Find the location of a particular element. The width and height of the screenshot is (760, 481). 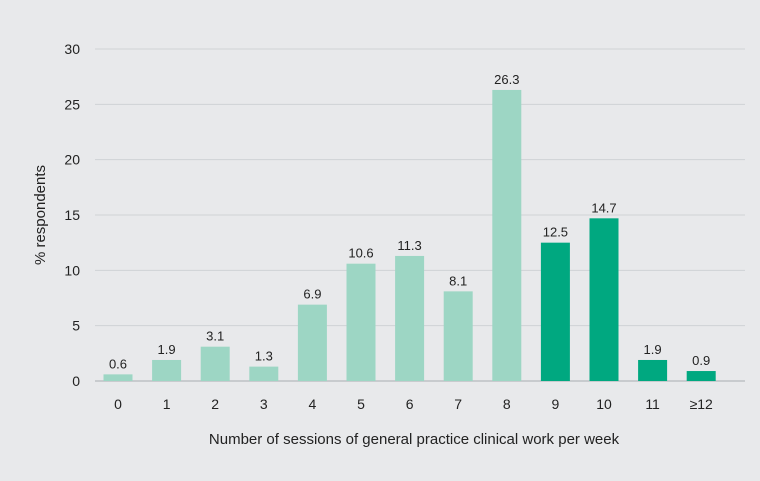

x-tick-label: 0 is located at coordinates (118, 404).